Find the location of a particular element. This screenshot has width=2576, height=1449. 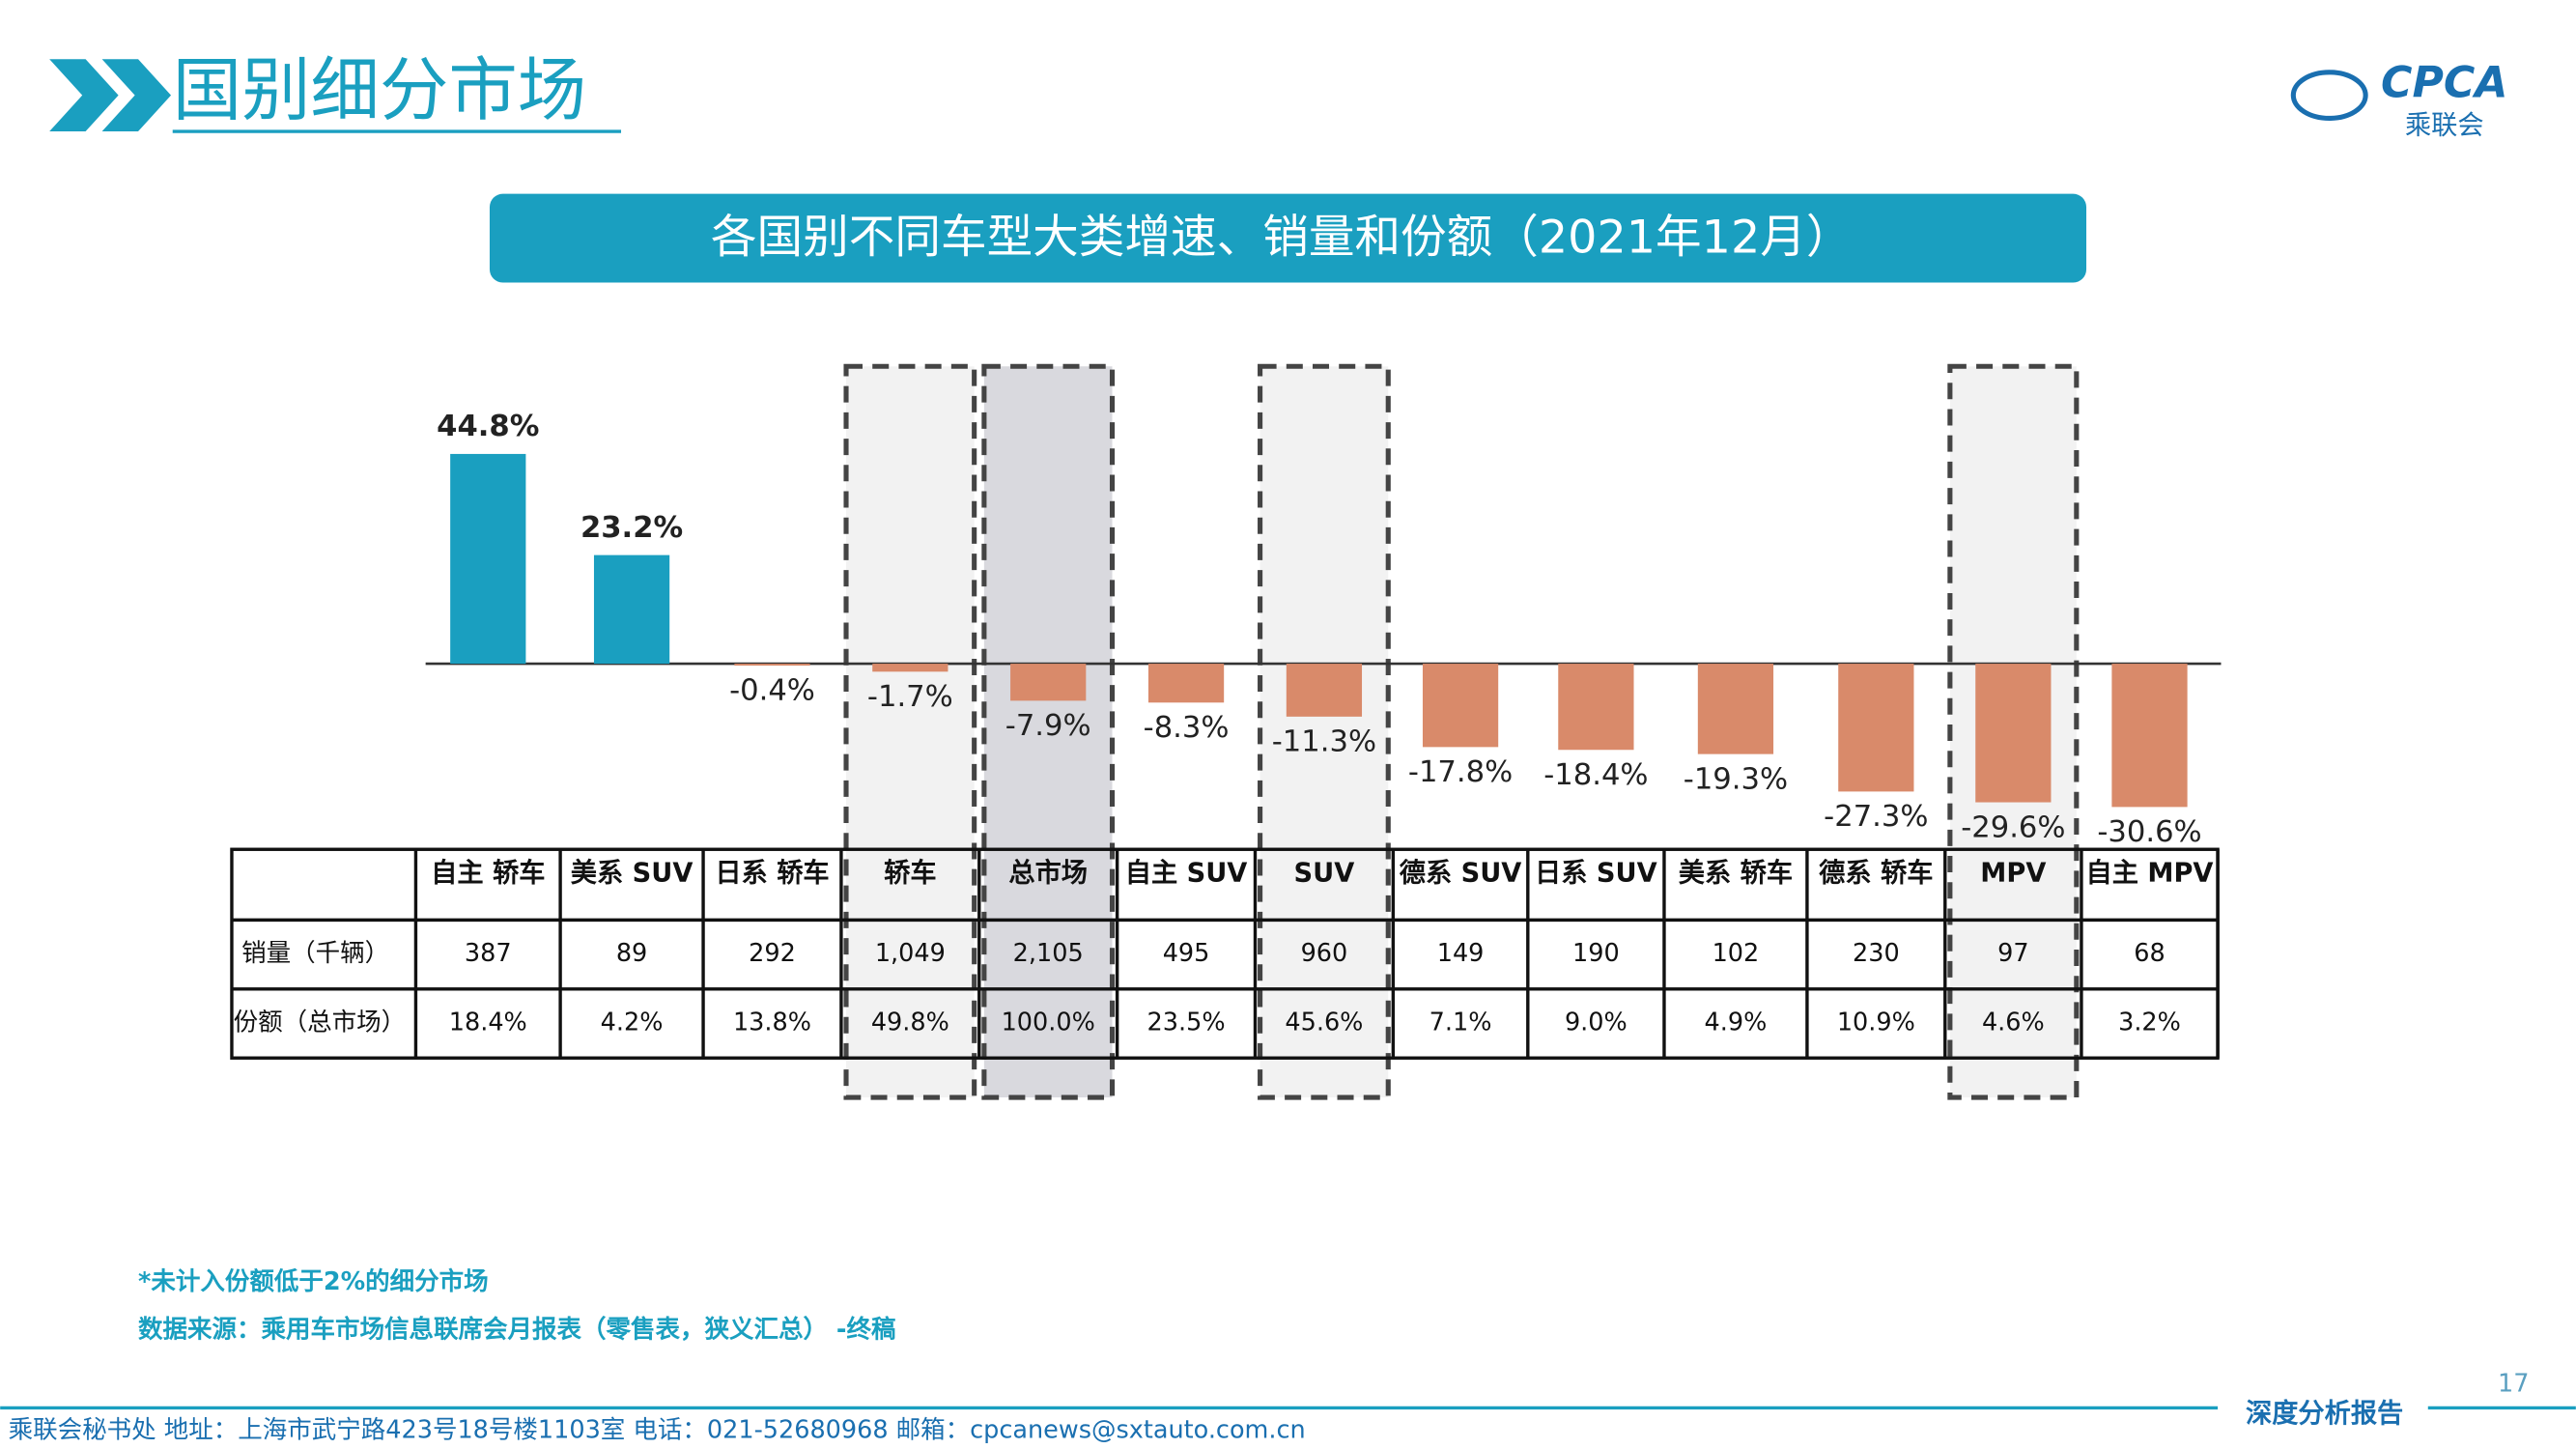

data-label: -0.4% is located at coordinates (772, 691).